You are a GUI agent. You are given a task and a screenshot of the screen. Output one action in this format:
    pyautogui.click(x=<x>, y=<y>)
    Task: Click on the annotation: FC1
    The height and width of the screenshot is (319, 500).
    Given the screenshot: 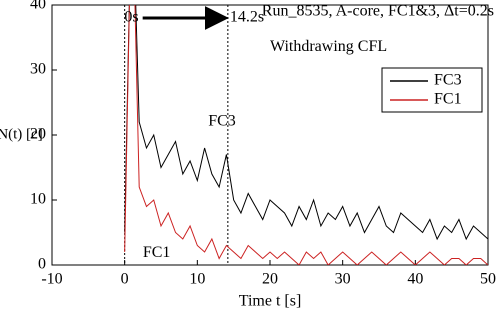 What is the action you would take?
    pyautogui.click(x=157, y=252)
    